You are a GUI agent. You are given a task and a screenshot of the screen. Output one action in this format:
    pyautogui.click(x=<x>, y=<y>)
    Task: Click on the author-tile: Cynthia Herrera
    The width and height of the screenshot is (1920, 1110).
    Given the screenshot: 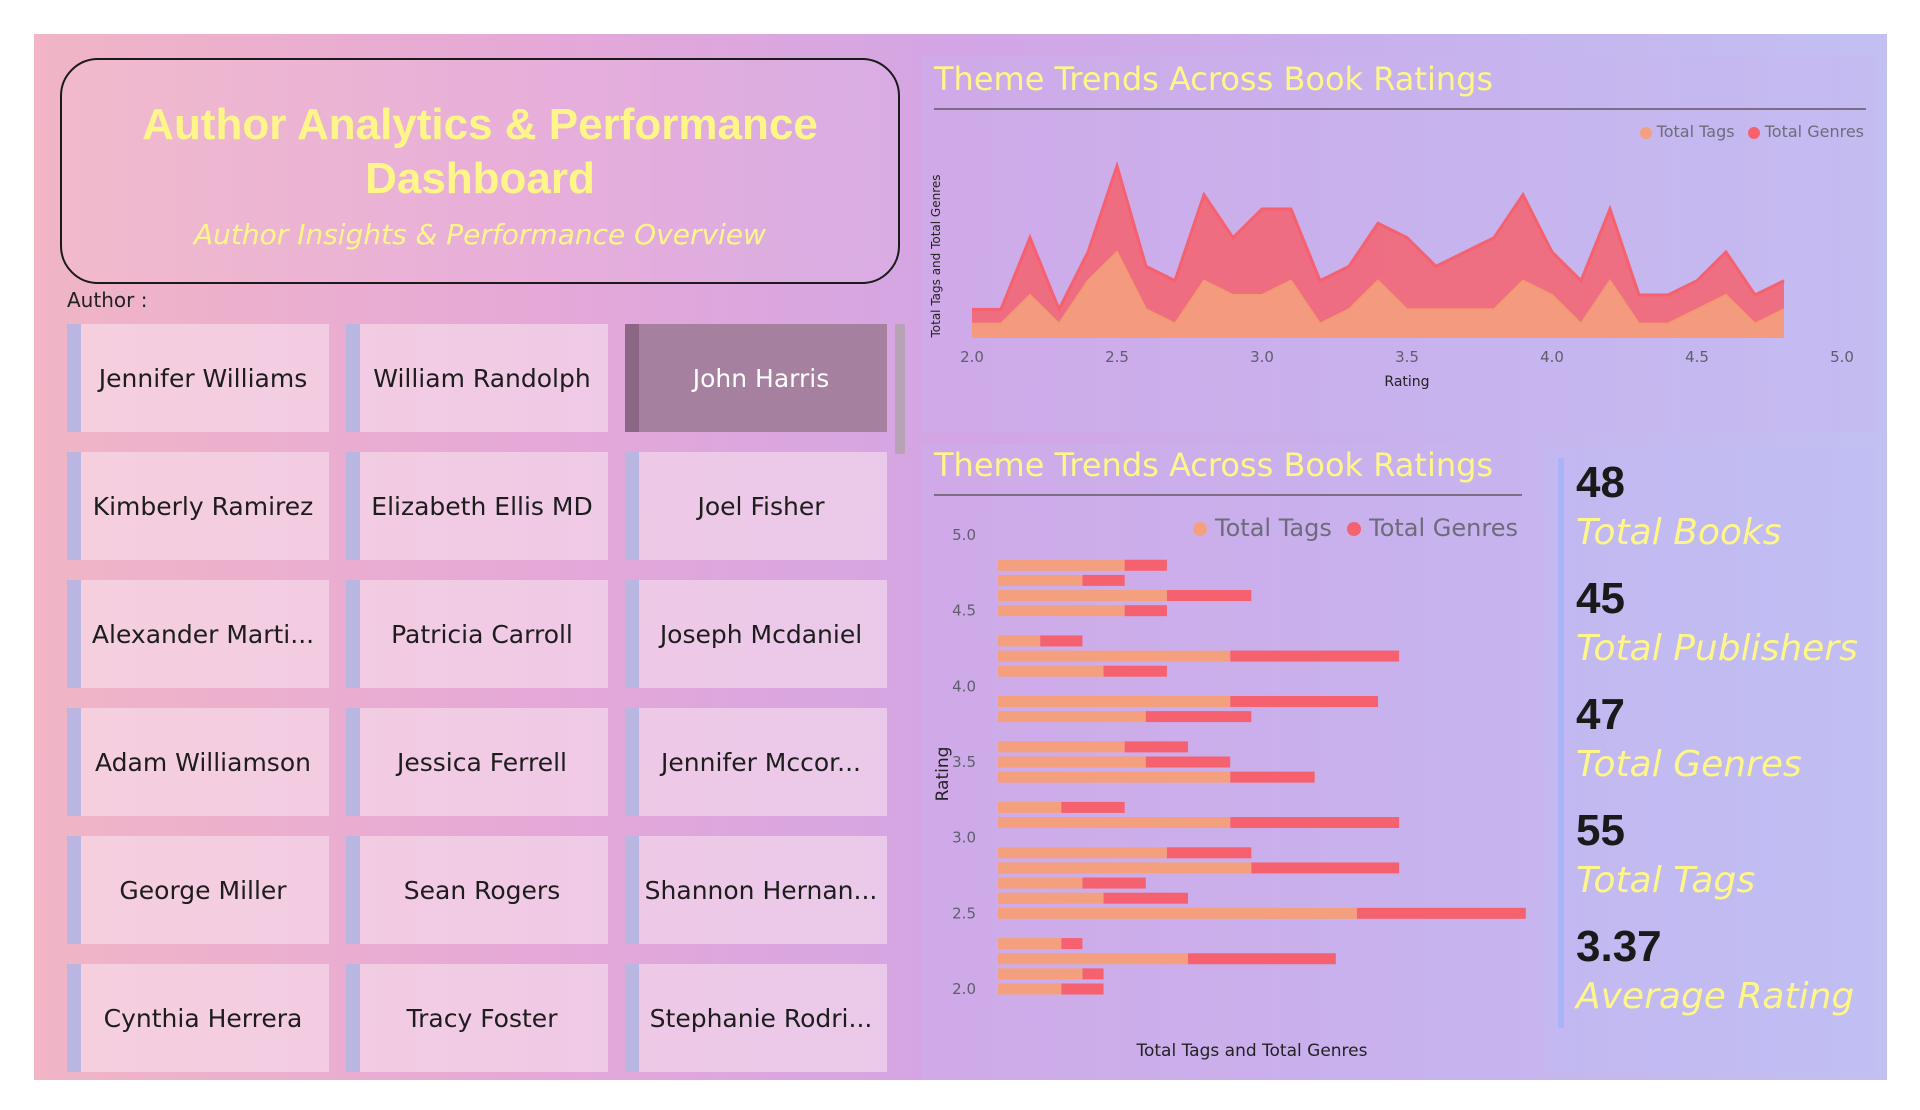 What is the action you would take?
    pyautogui.click(x=198, y=1018)
    